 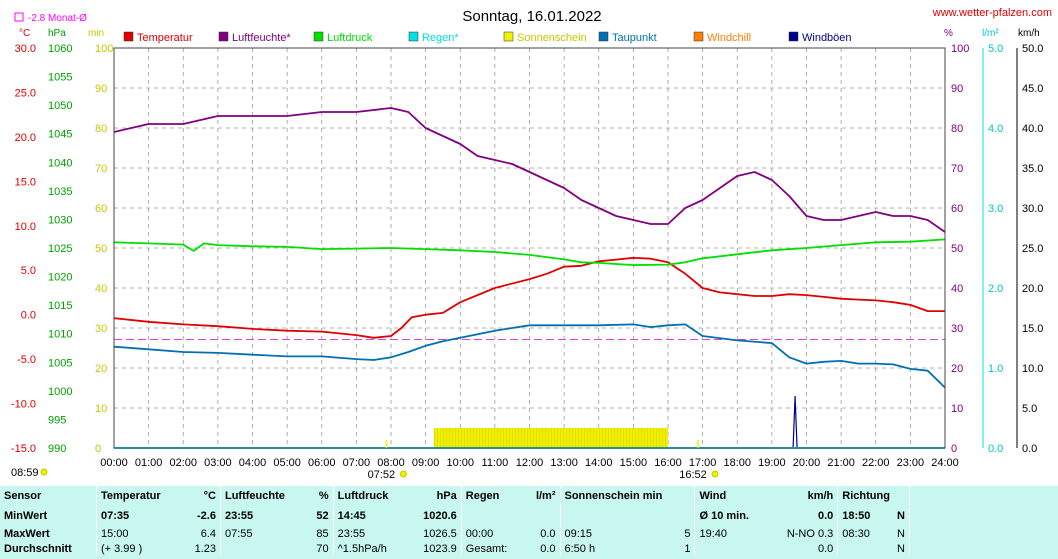 What do you see at coordinates (795, 422) in the screenshot?
I see `wind-gust-spike` at bounding box center [795, 422].